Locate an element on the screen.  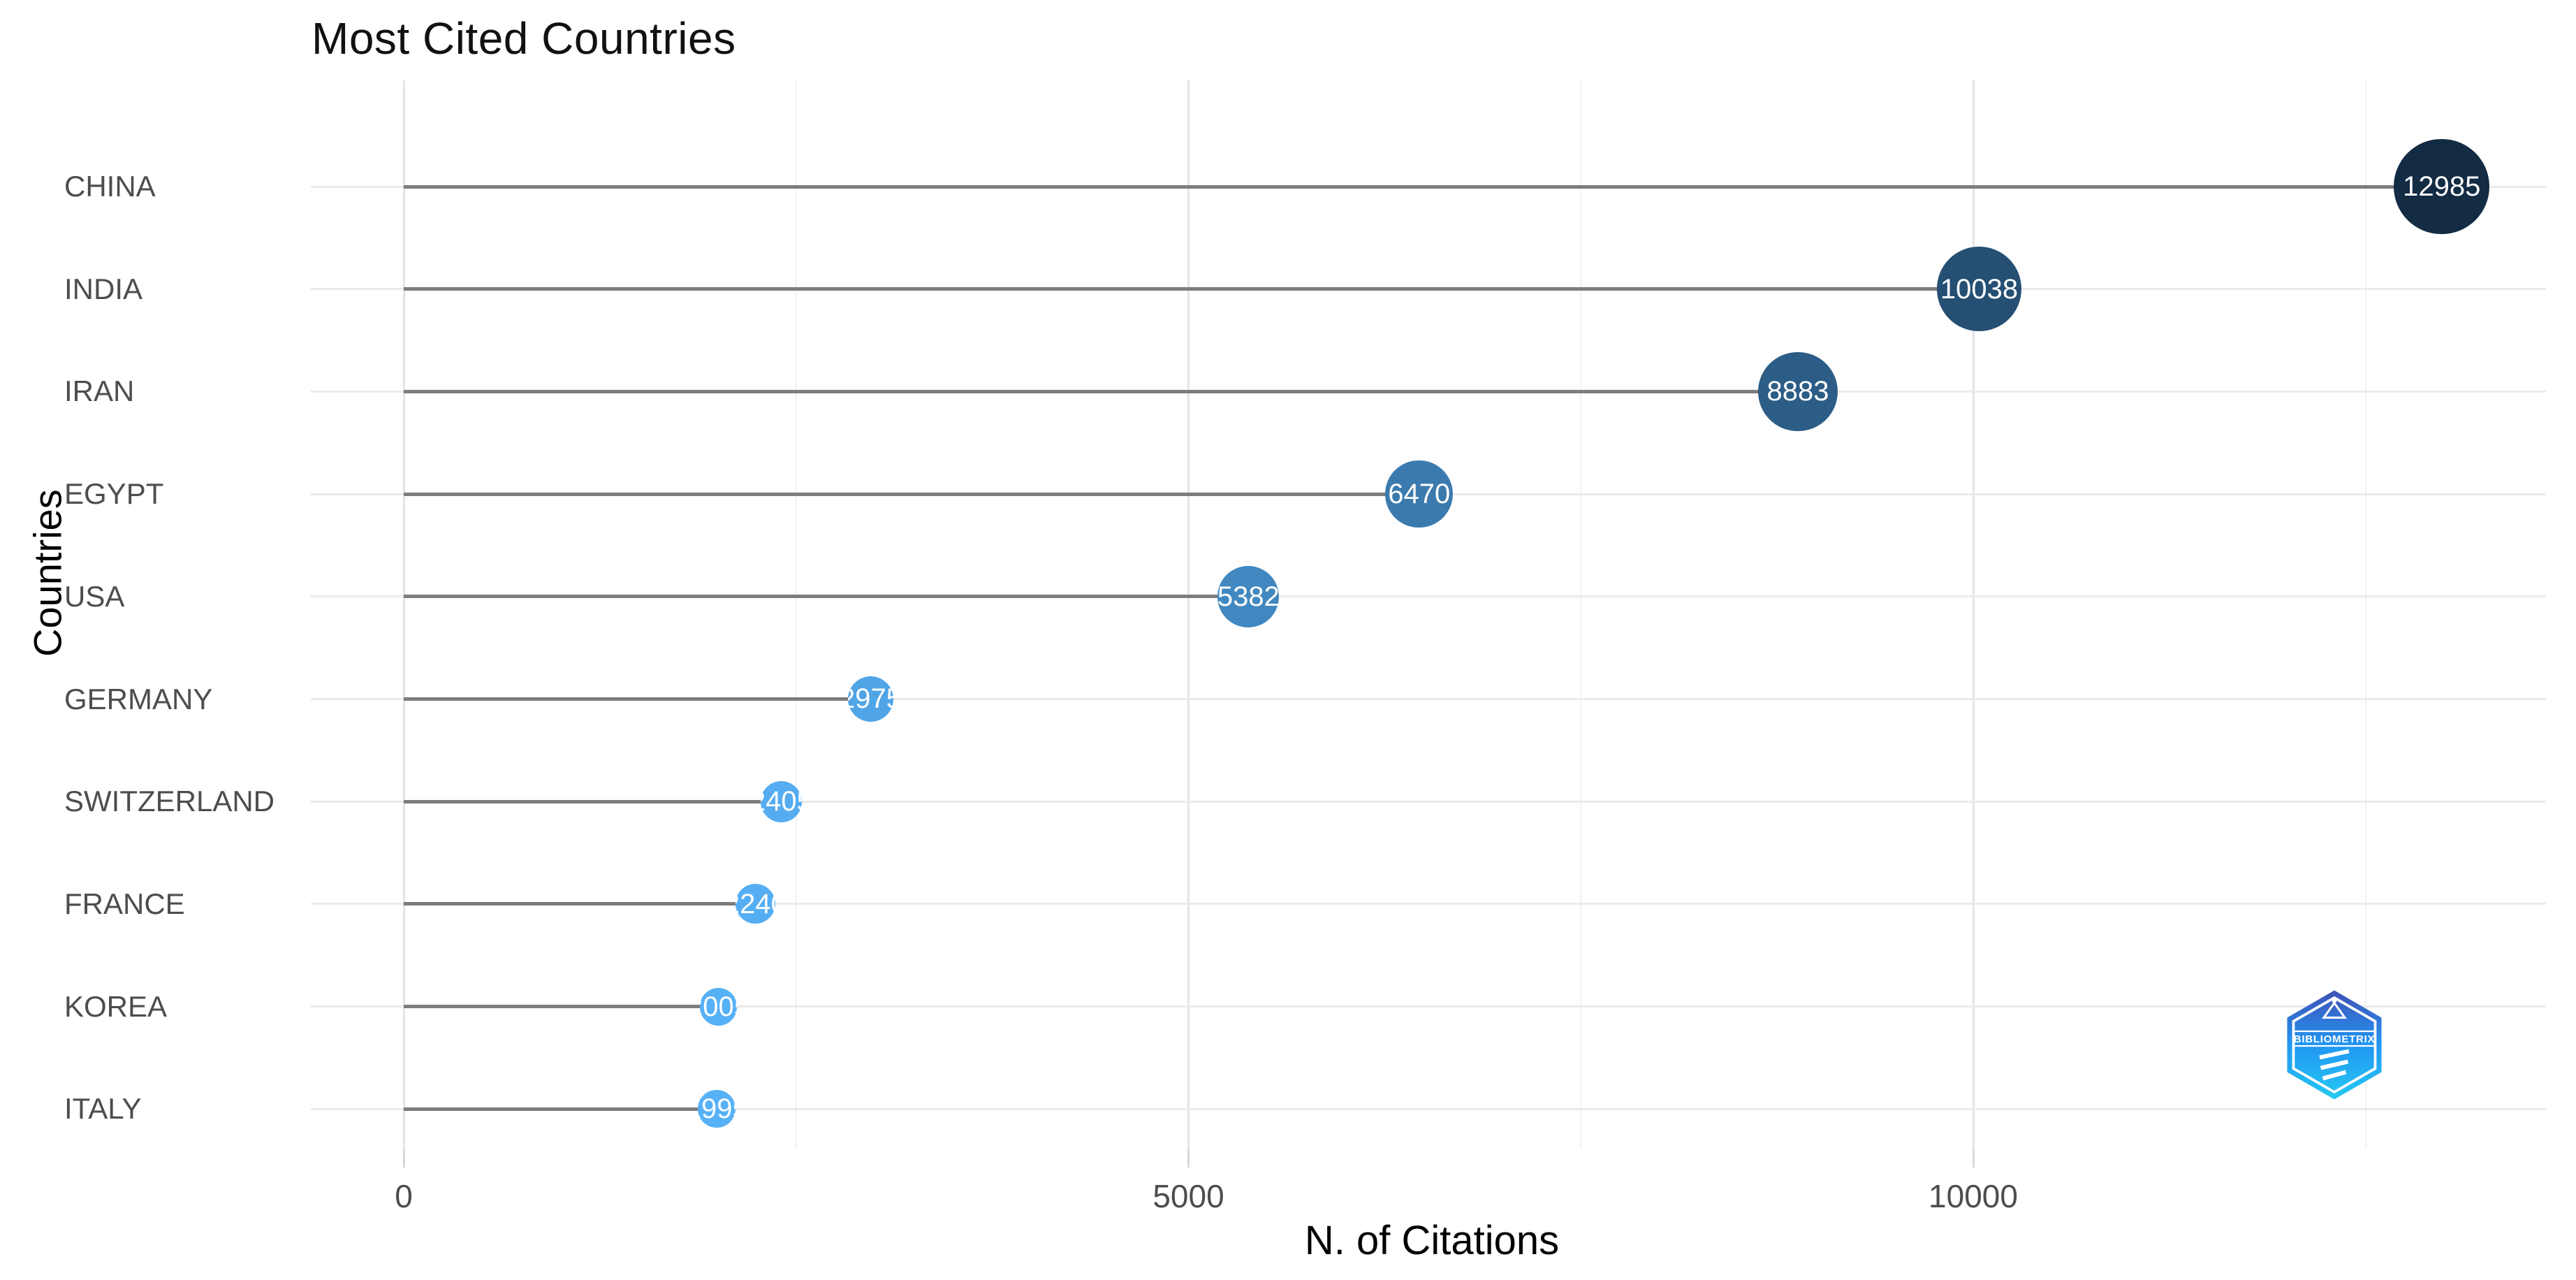
country-label: EGYPT is located at coordinates (114, 494).